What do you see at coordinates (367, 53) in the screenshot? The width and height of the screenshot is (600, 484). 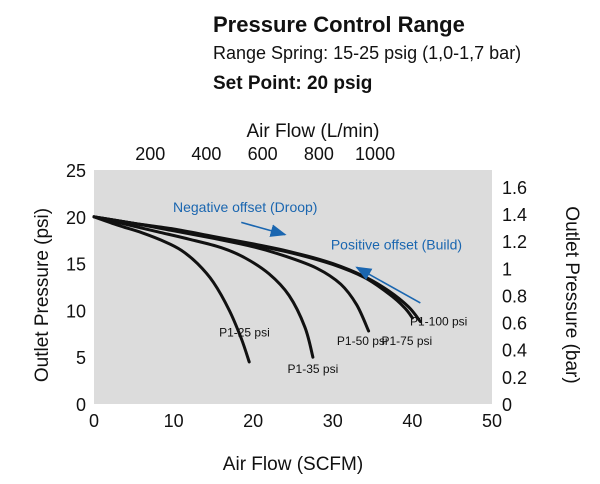 I see `range-spring-subtitle: Range Spring: 15-25 psig (1,0-1,7 bar)` at bounding box center [367, 53].